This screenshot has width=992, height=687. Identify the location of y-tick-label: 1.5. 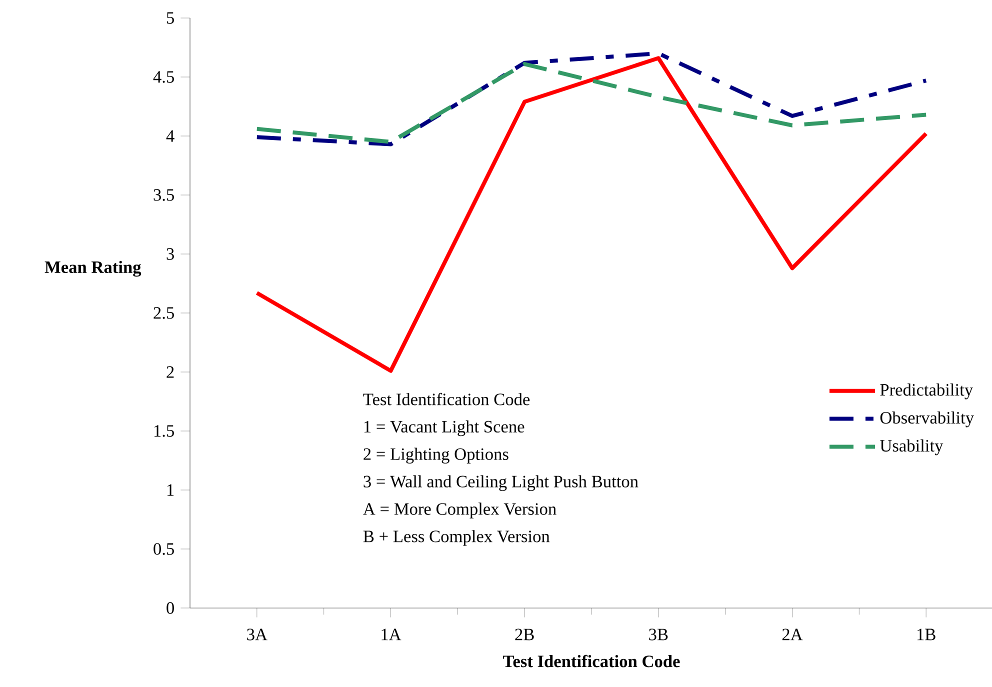
(164, 431).